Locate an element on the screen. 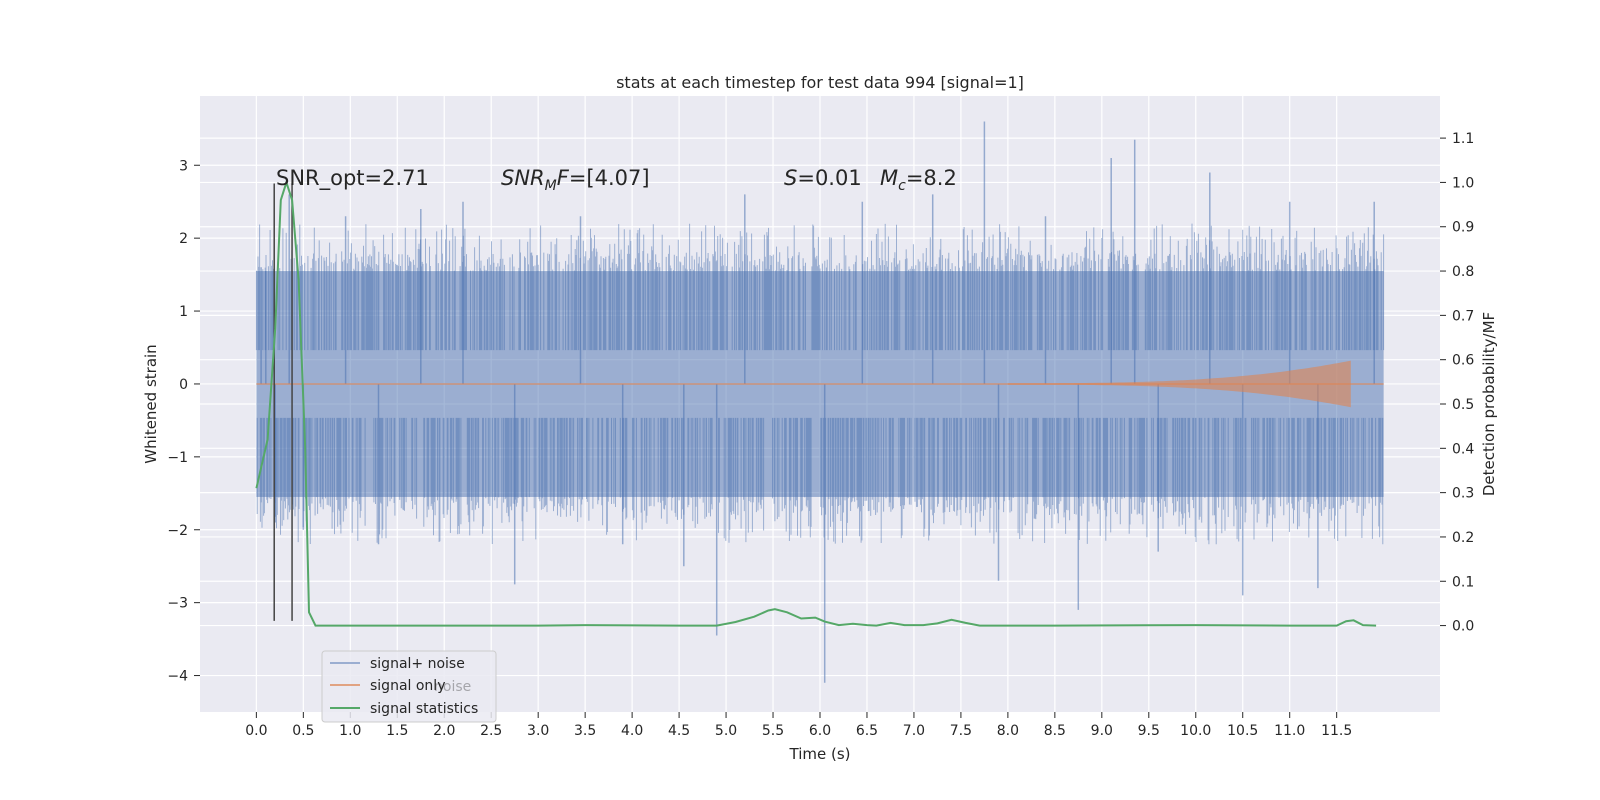  s-annotation: S=0.01 is located at coordinates (823, 178).